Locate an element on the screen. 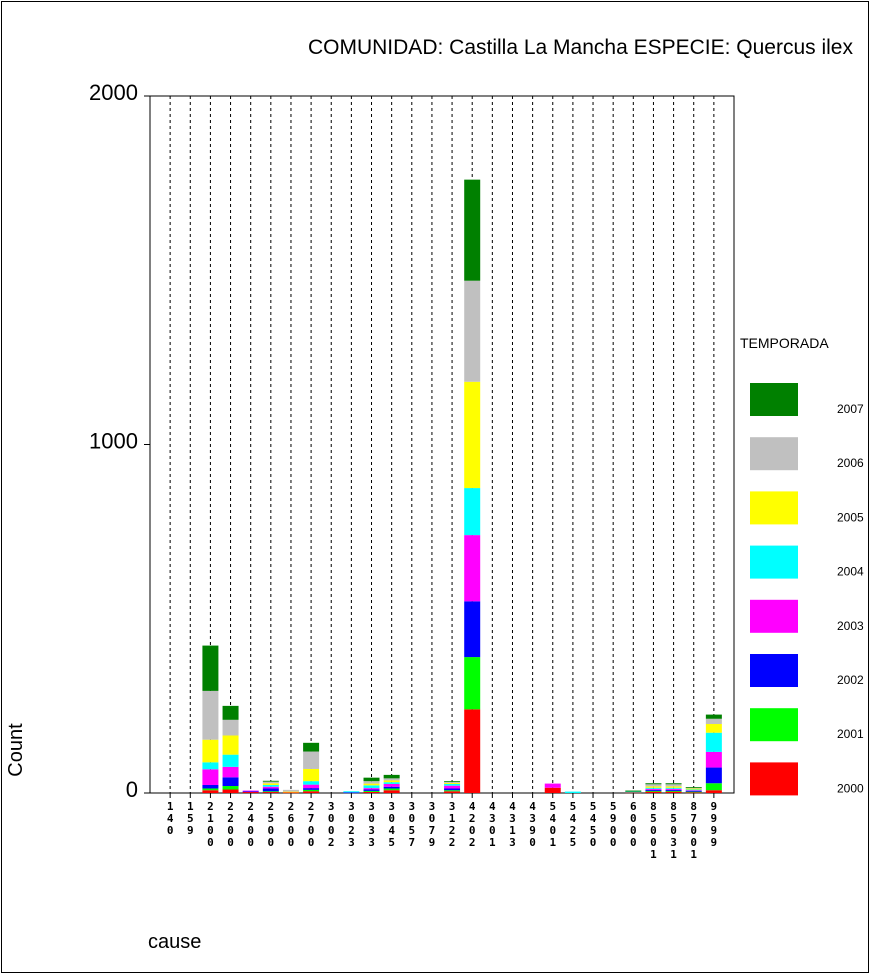  legend-title: TEMPORADA is located at coordinates (784, 343).